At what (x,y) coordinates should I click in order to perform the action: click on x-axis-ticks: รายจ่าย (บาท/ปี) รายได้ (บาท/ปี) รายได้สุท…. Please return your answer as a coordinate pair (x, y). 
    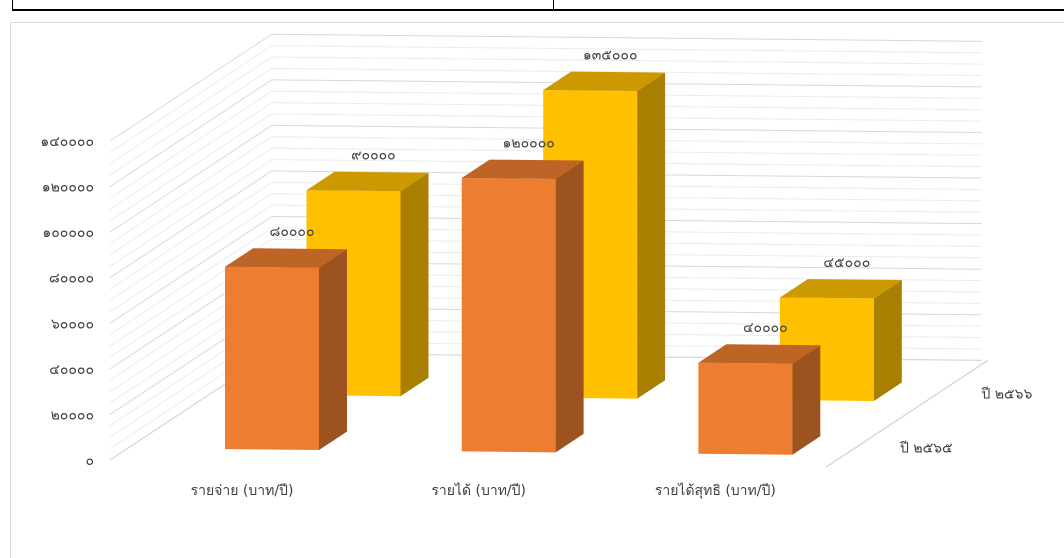
    Looking at the image, I should click on (483, 490).